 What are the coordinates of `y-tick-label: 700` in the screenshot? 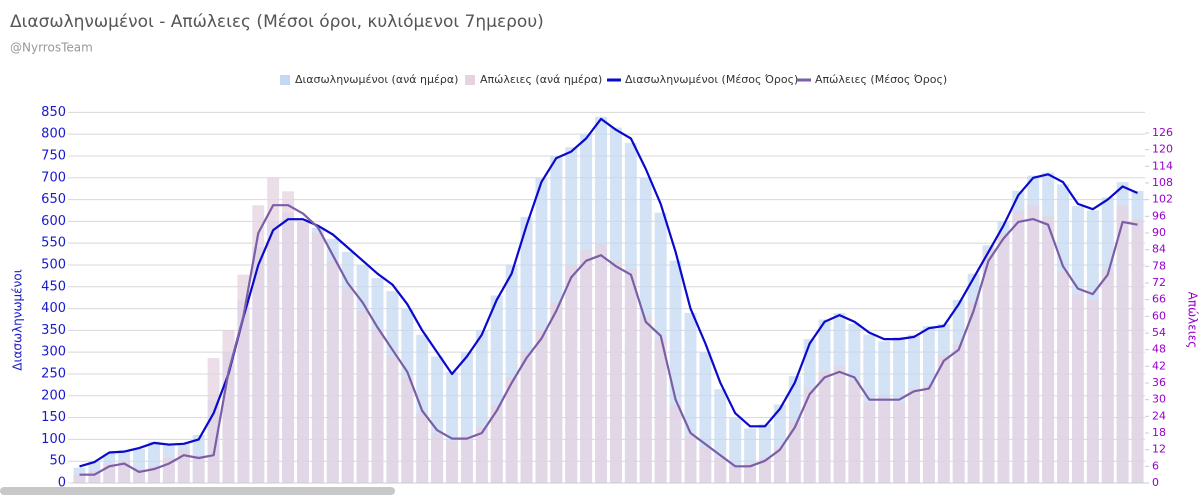 It's located at (53, 177).